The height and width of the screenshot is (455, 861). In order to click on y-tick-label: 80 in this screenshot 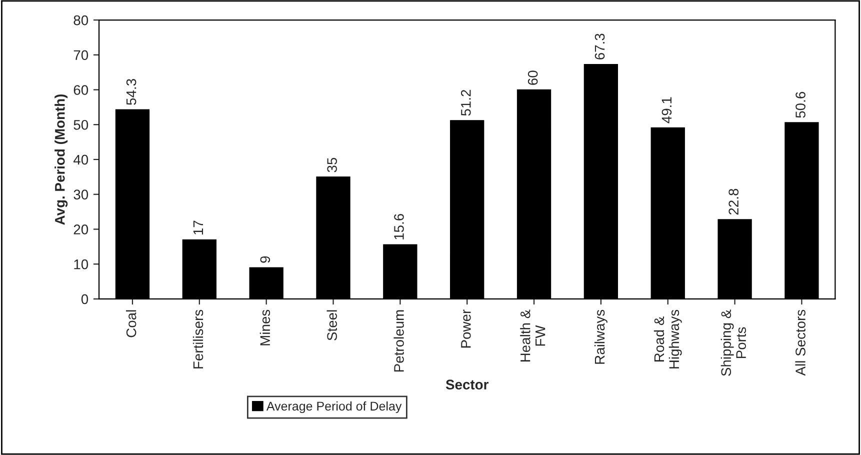, I will do `click(81, 20)`.